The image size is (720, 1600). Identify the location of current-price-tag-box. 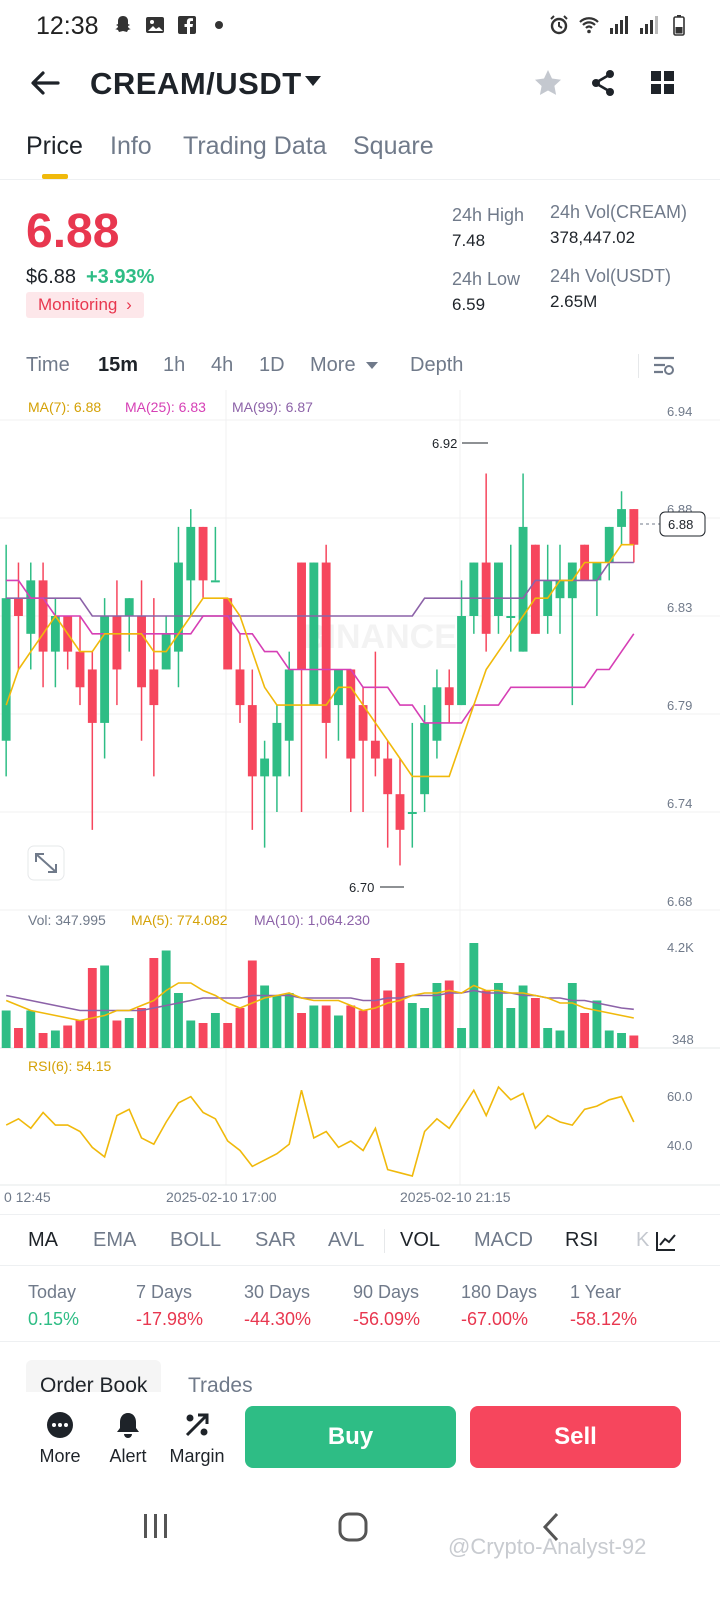
(682, 524).